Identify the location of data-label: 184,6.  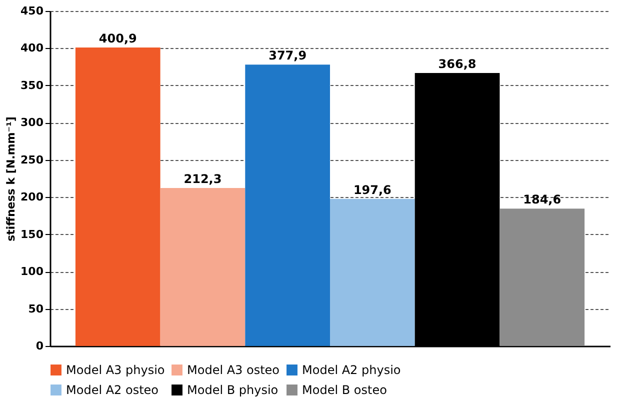
(542, 199).